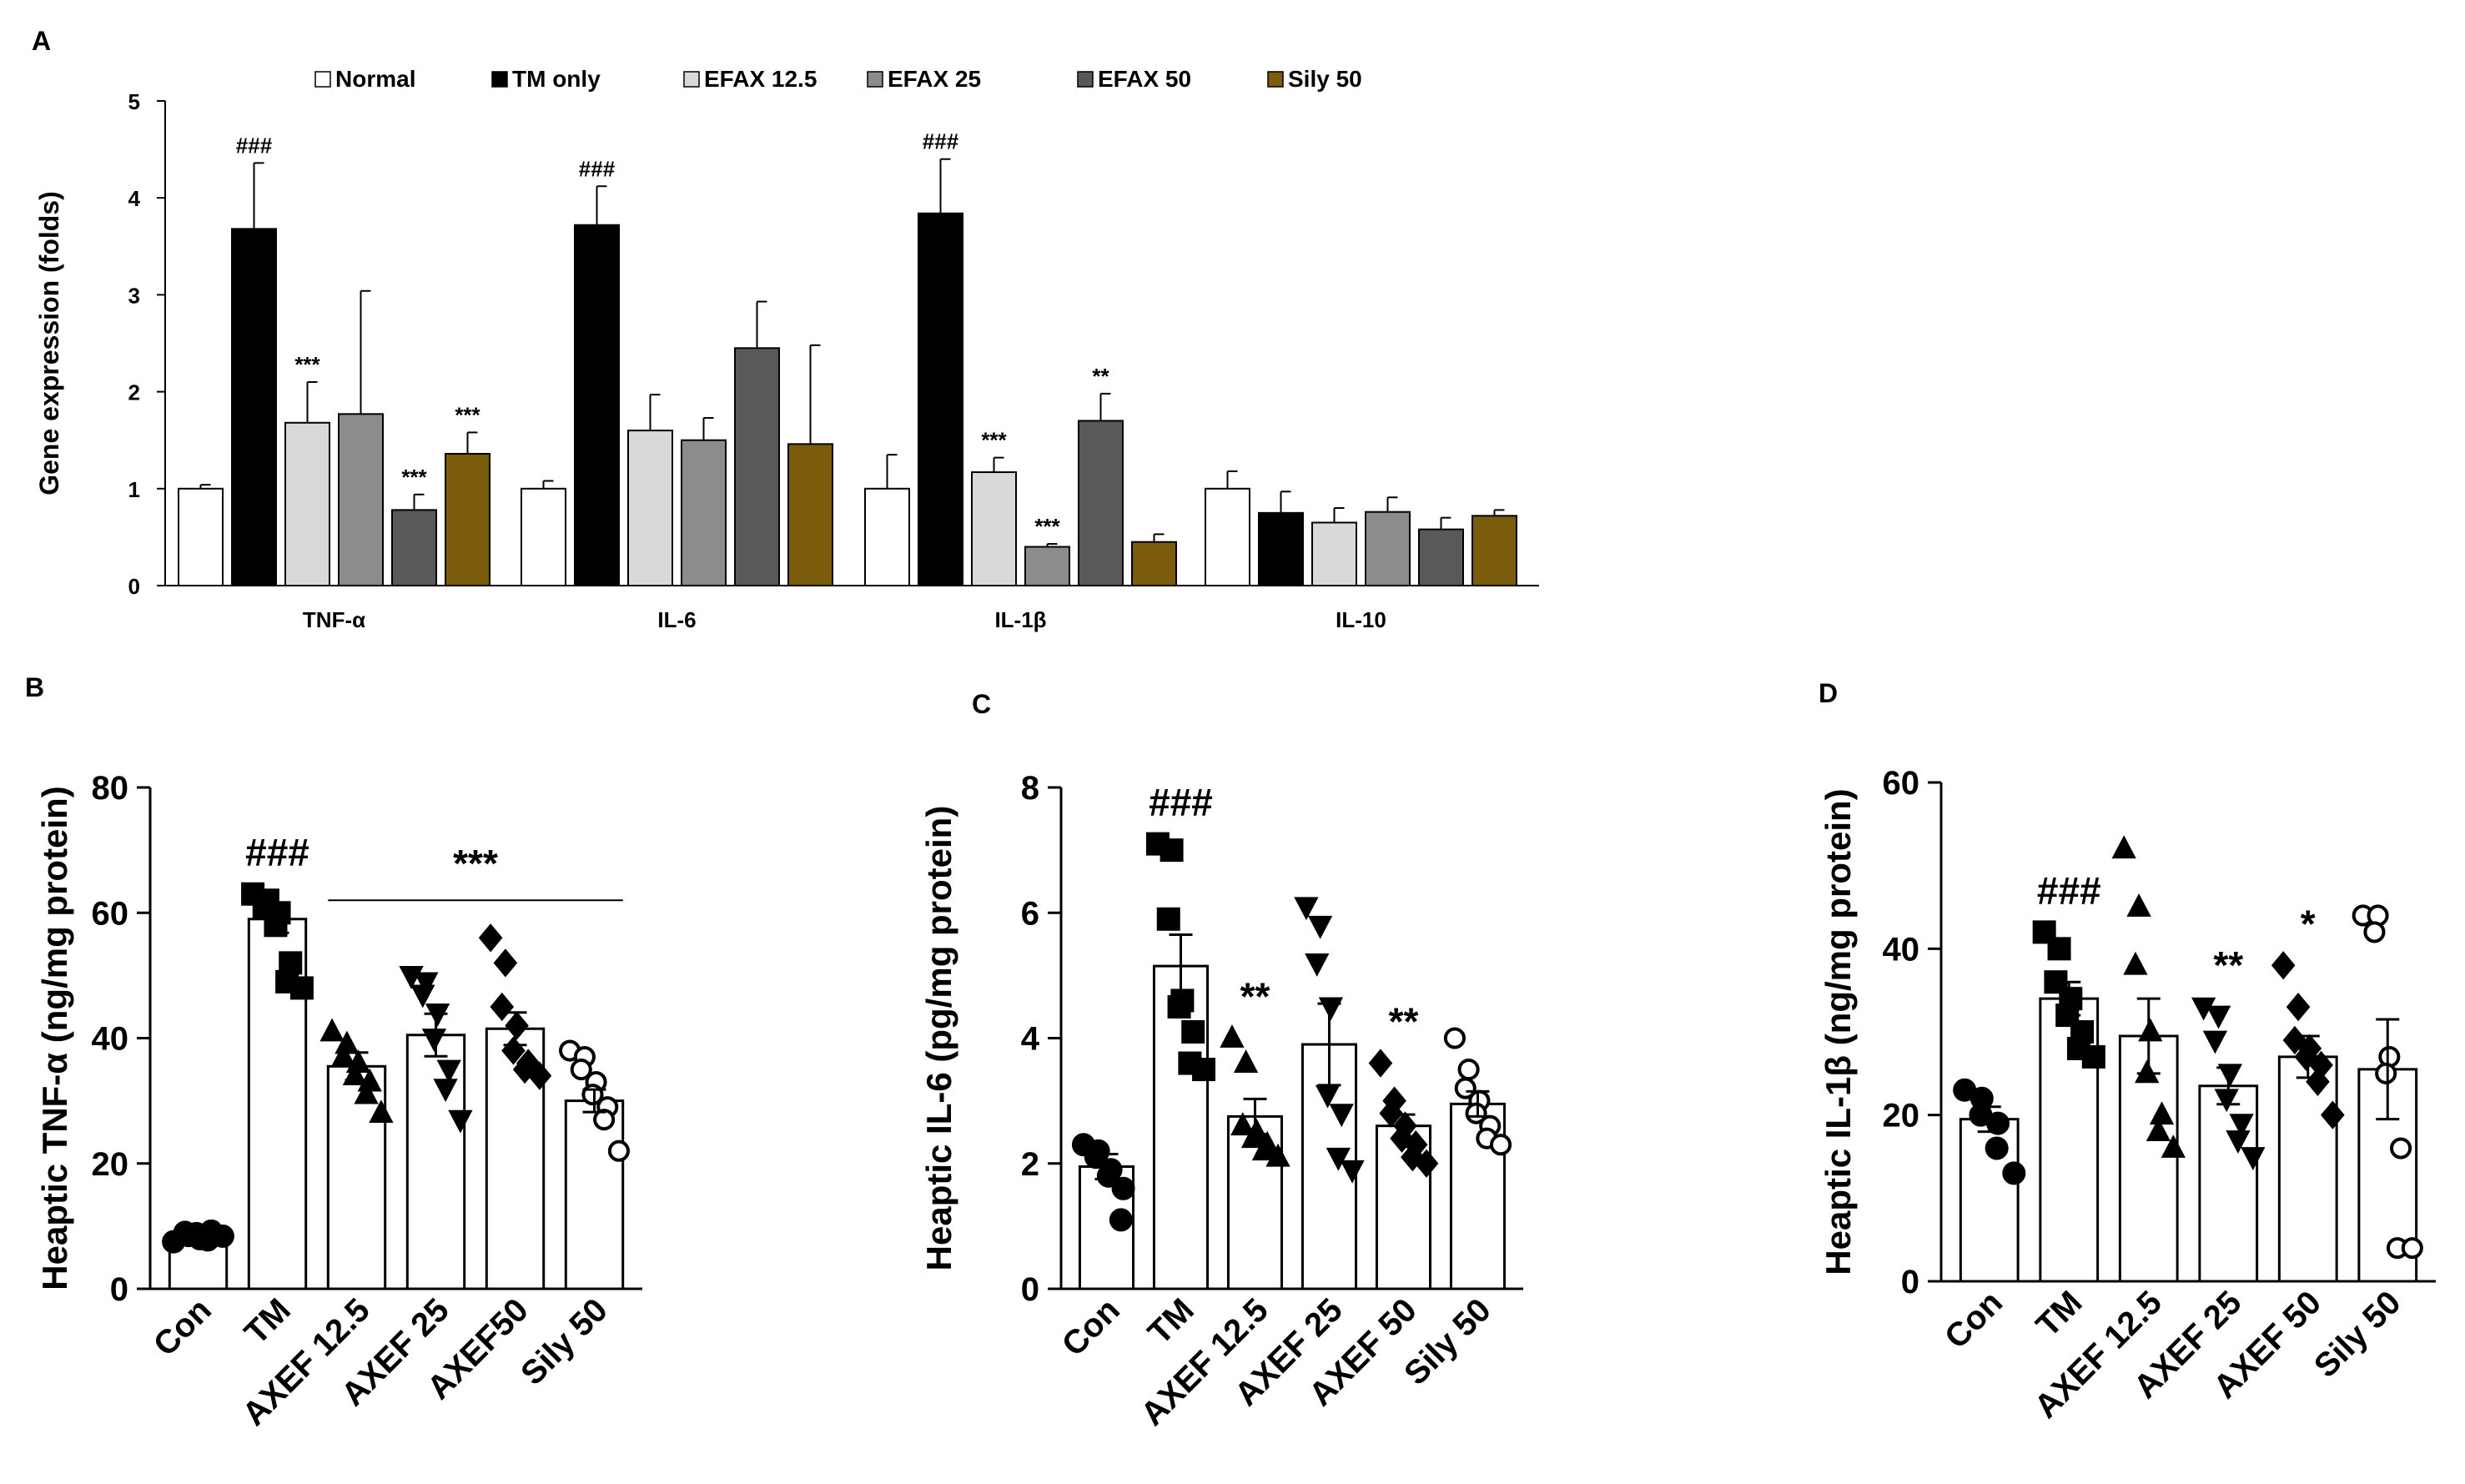 This screenshot has height=1484, width=2465. Describe the element at coordinates (1030, 1165) in the screenshot. I see `y-tick-label: 2` at that location.